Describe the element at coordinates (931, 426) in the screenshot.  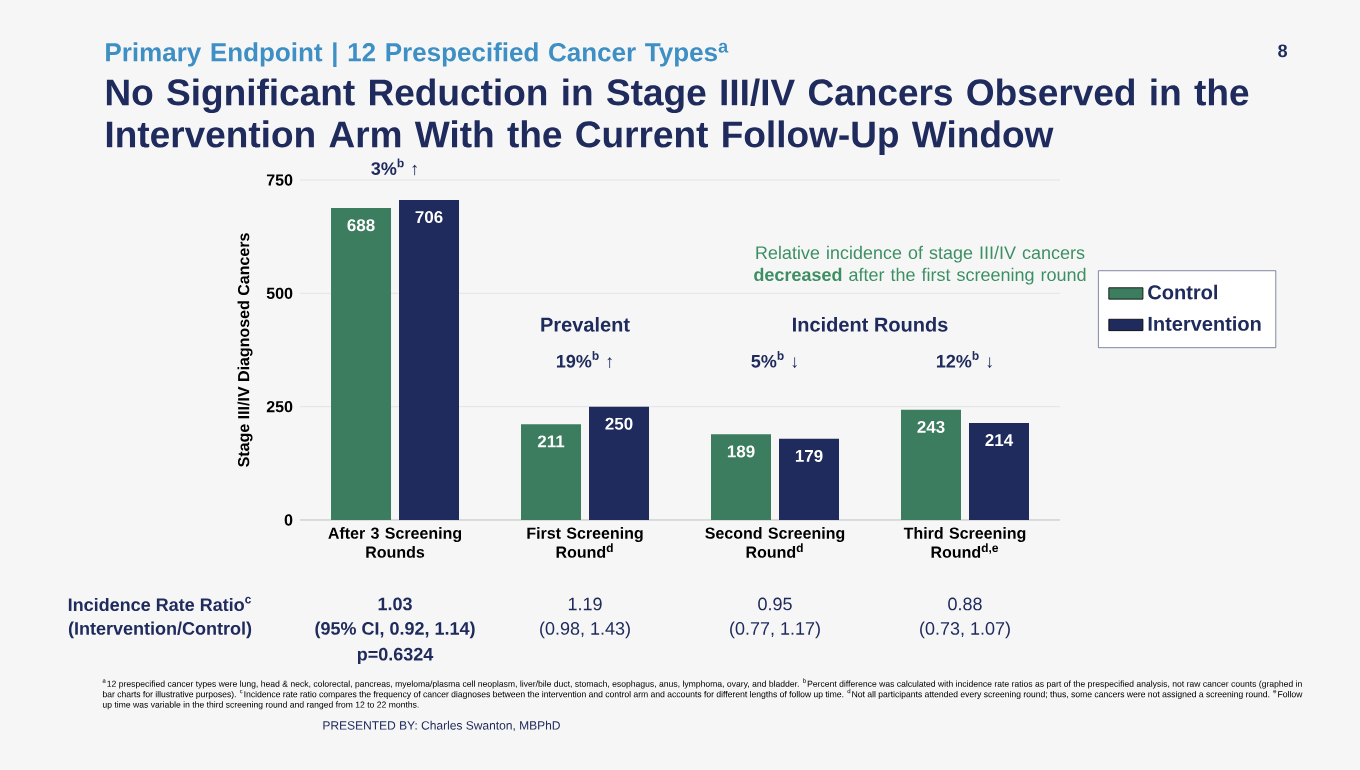
I see `data-label: 243` at that location.